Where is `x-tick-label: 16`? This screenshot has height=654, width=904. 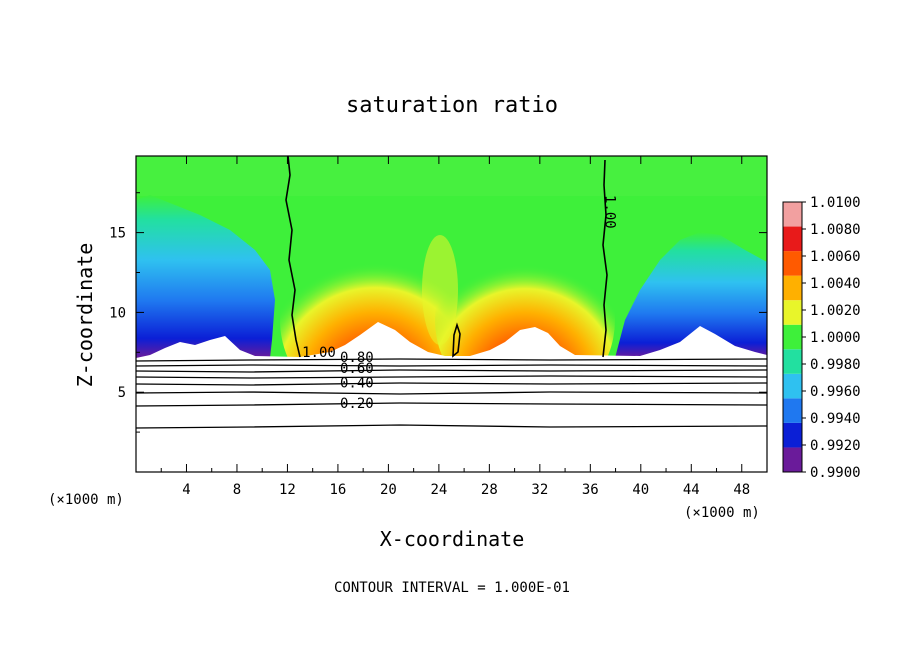 x-tick-label: 16 is located at coordinates (337, 490).